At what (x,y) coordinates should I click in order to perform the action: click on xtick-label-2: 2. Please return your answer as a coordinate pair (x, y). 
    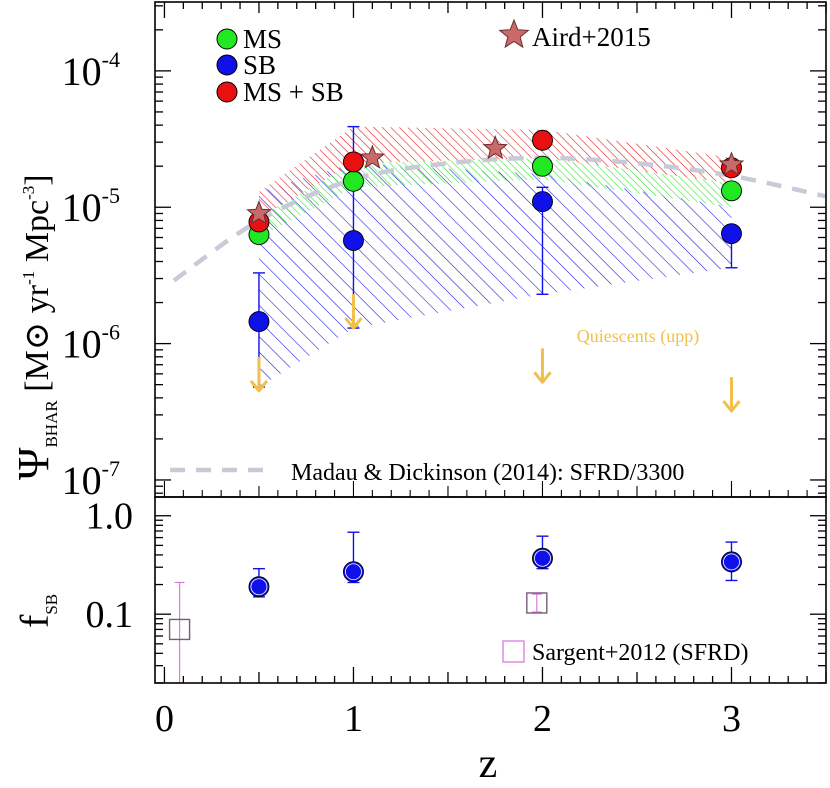
    Looking at the image, I should click on (542, 719).